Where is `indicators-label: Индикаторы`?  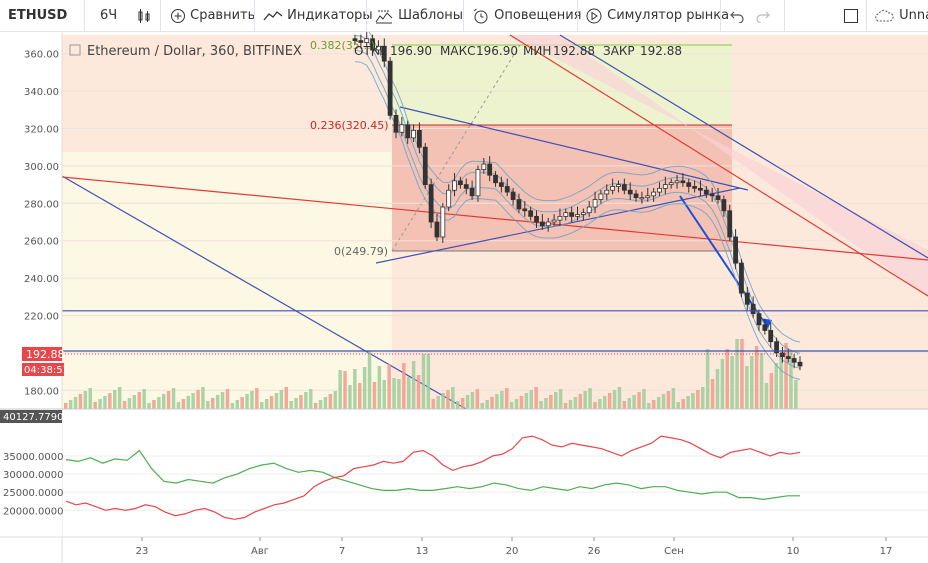
indicators-label: Индикаторы is located at coordinates (330, 15).